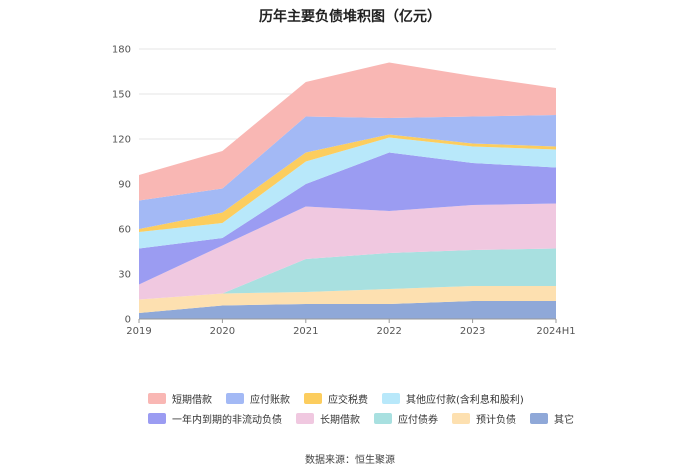 Image resolution: width=700 pixels, height=474 pixels. I want to click on data-source: 数据来源：恒生聚源, so click(350, 460).